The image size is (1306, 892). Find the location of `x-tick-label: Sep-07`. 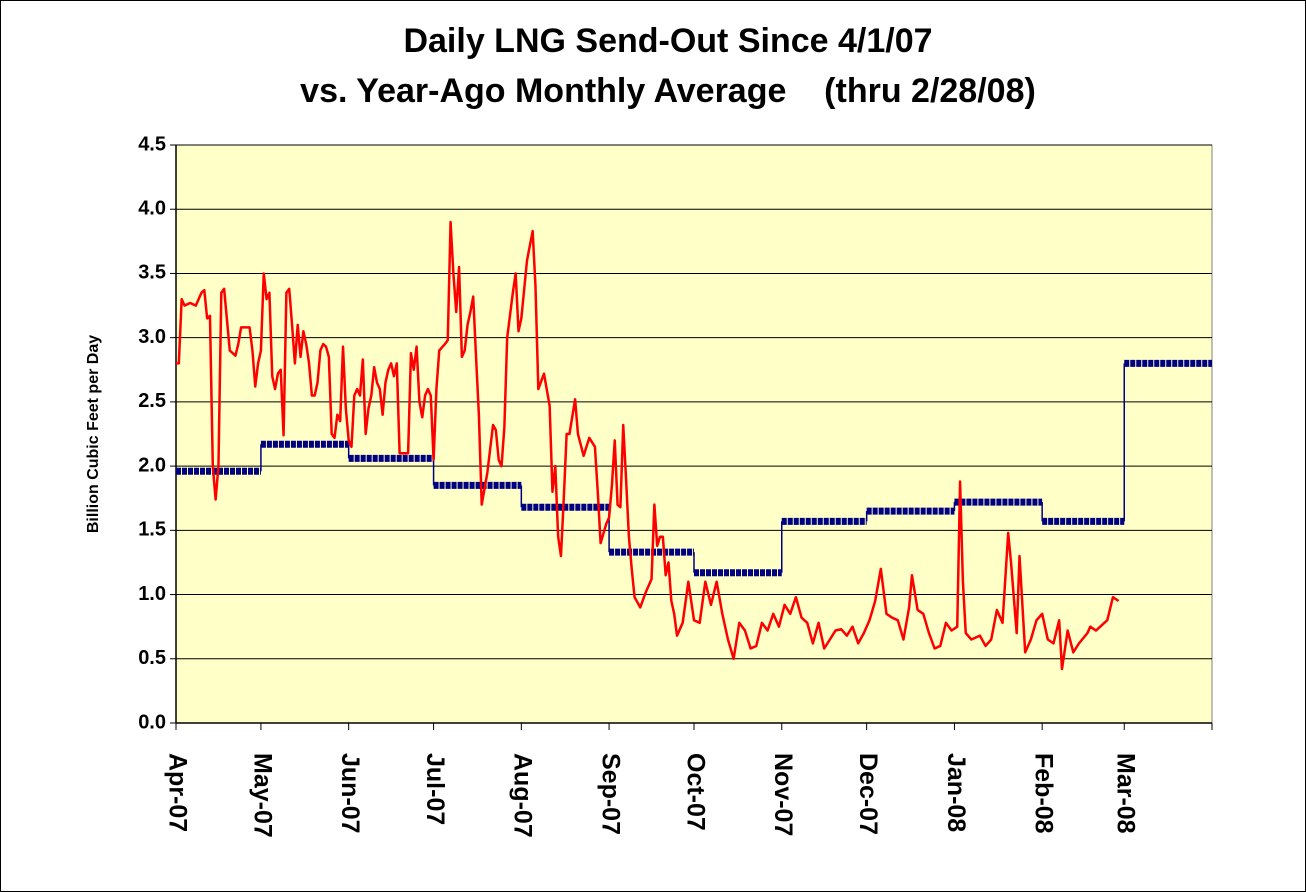

x-tick-label: Sep-07 is located at coordinates (610, 794).